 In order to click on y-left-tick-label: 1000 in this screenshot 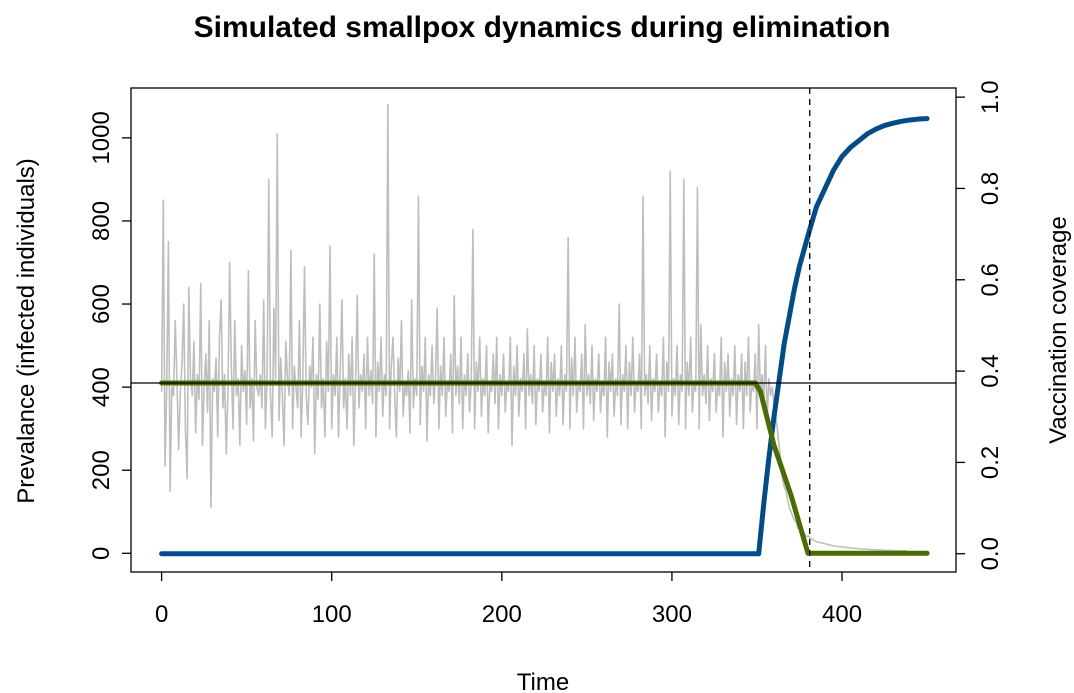, I will do `click(101, 137)`.